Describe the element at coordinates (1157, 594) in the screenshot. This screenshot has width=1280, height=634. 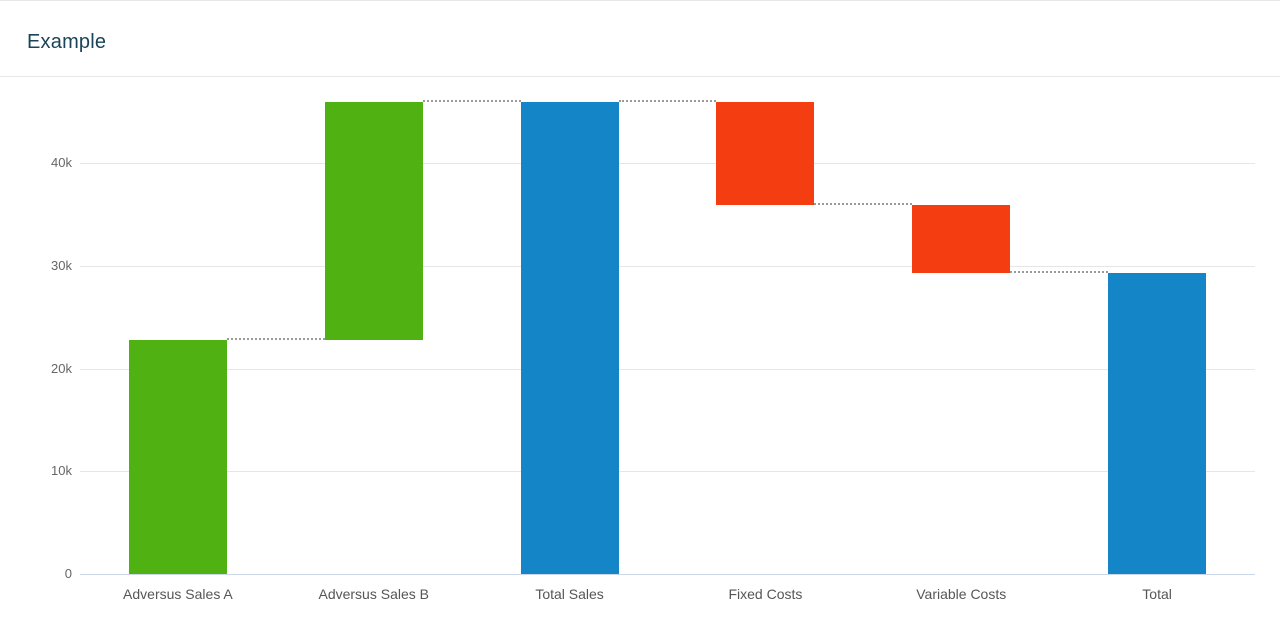
I see `x-axis-label-total: Total` at that location.